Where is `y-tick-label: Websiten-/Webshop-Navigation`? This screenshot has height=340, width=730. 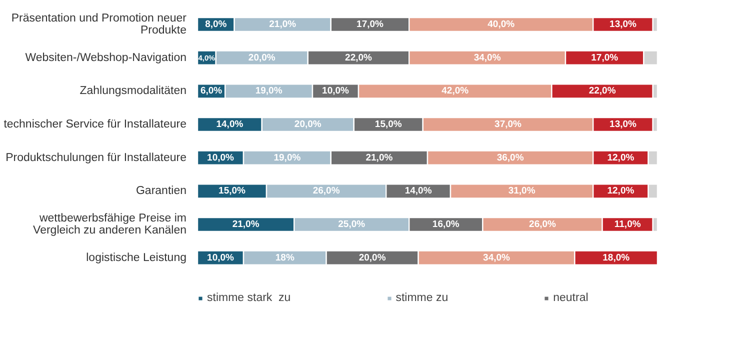
y-tick-label: Websiten-/Webshop-Navigation is located at coordinates (106, 58).